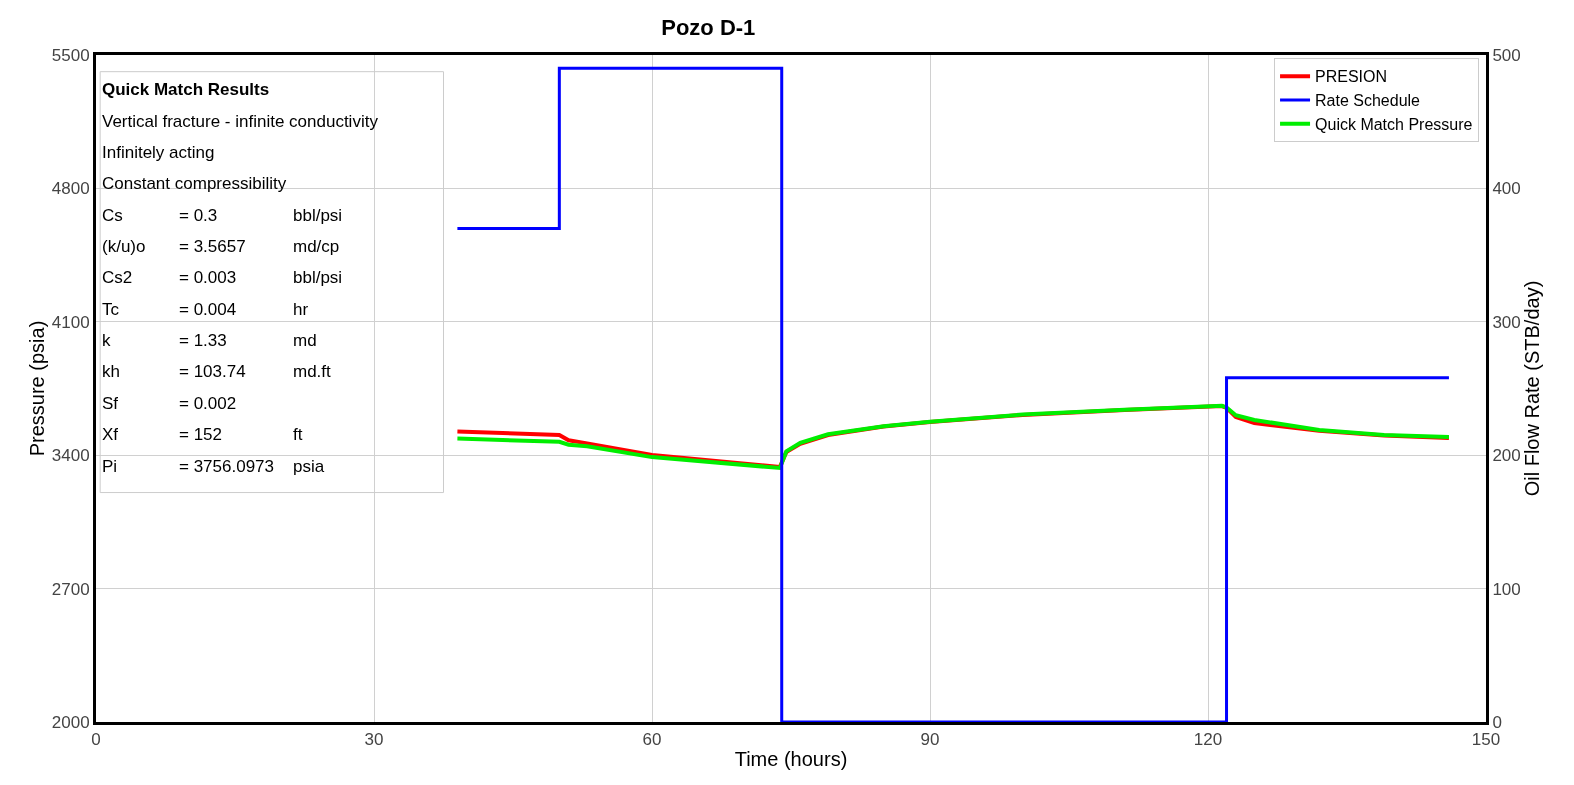  What do you see at coordinates (1208, 740) in the screenshot?
I see `x-tick-label: 120` at bounding box center [1208, 740].